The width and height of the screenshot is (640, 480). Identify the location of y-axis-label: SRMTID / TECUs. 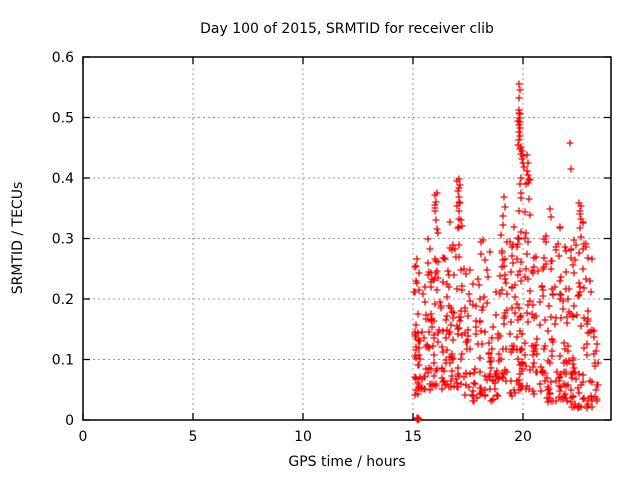
(18, 238).